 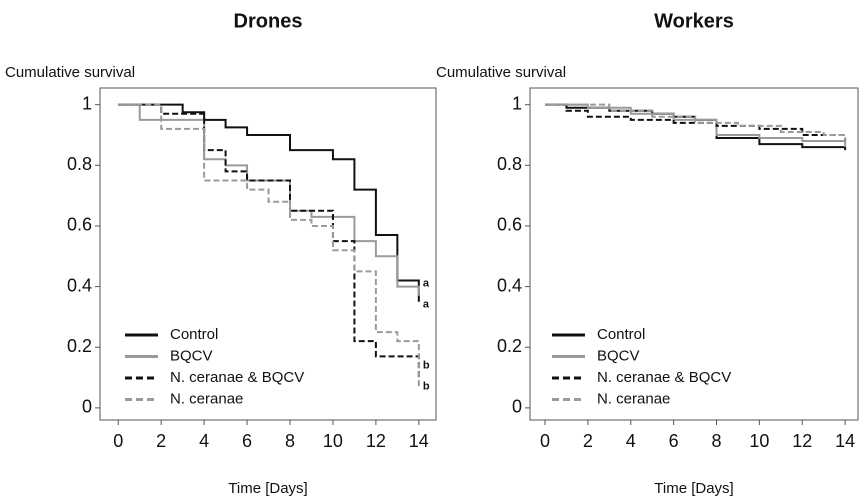 I want to click on chart-title: Drones, so click(x=268, y=21).